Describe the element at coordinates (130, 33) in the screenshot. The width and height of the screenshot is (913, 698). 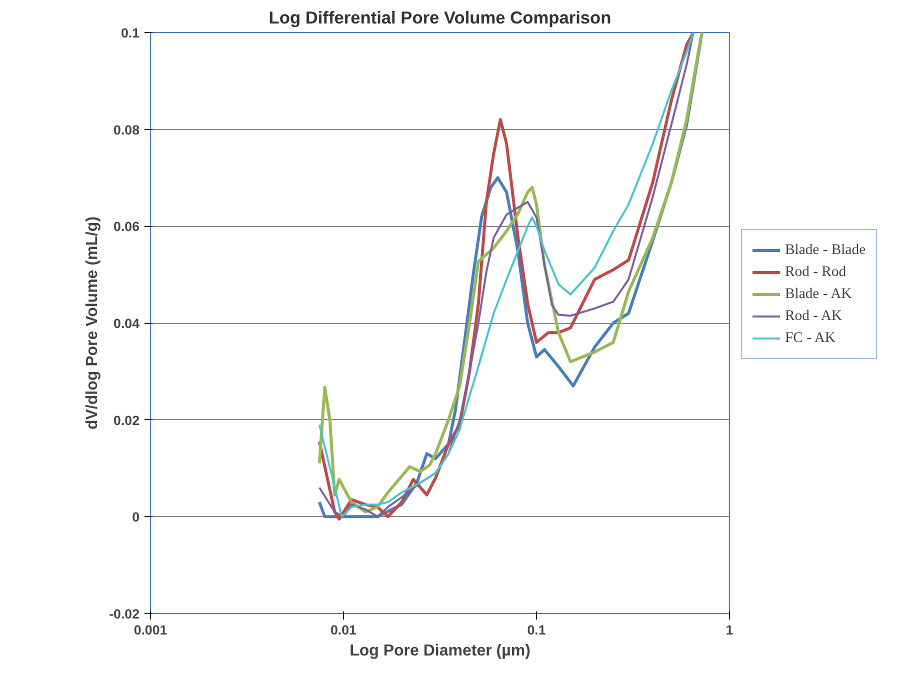
I see `y-tick-label: 0.1` at that location.